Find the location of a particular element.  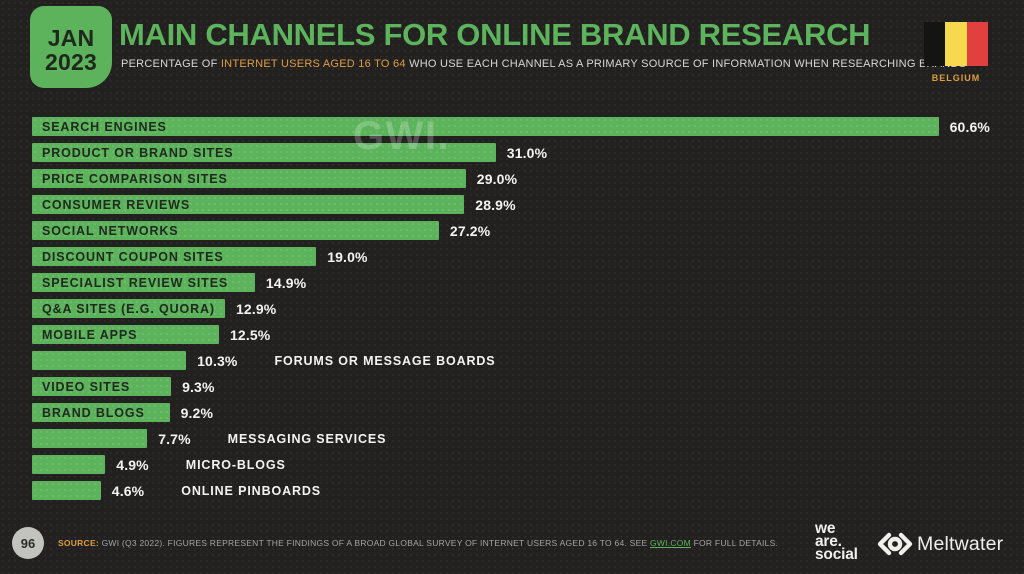

bar-value: 9.2% is located at coordinates (197, 412).